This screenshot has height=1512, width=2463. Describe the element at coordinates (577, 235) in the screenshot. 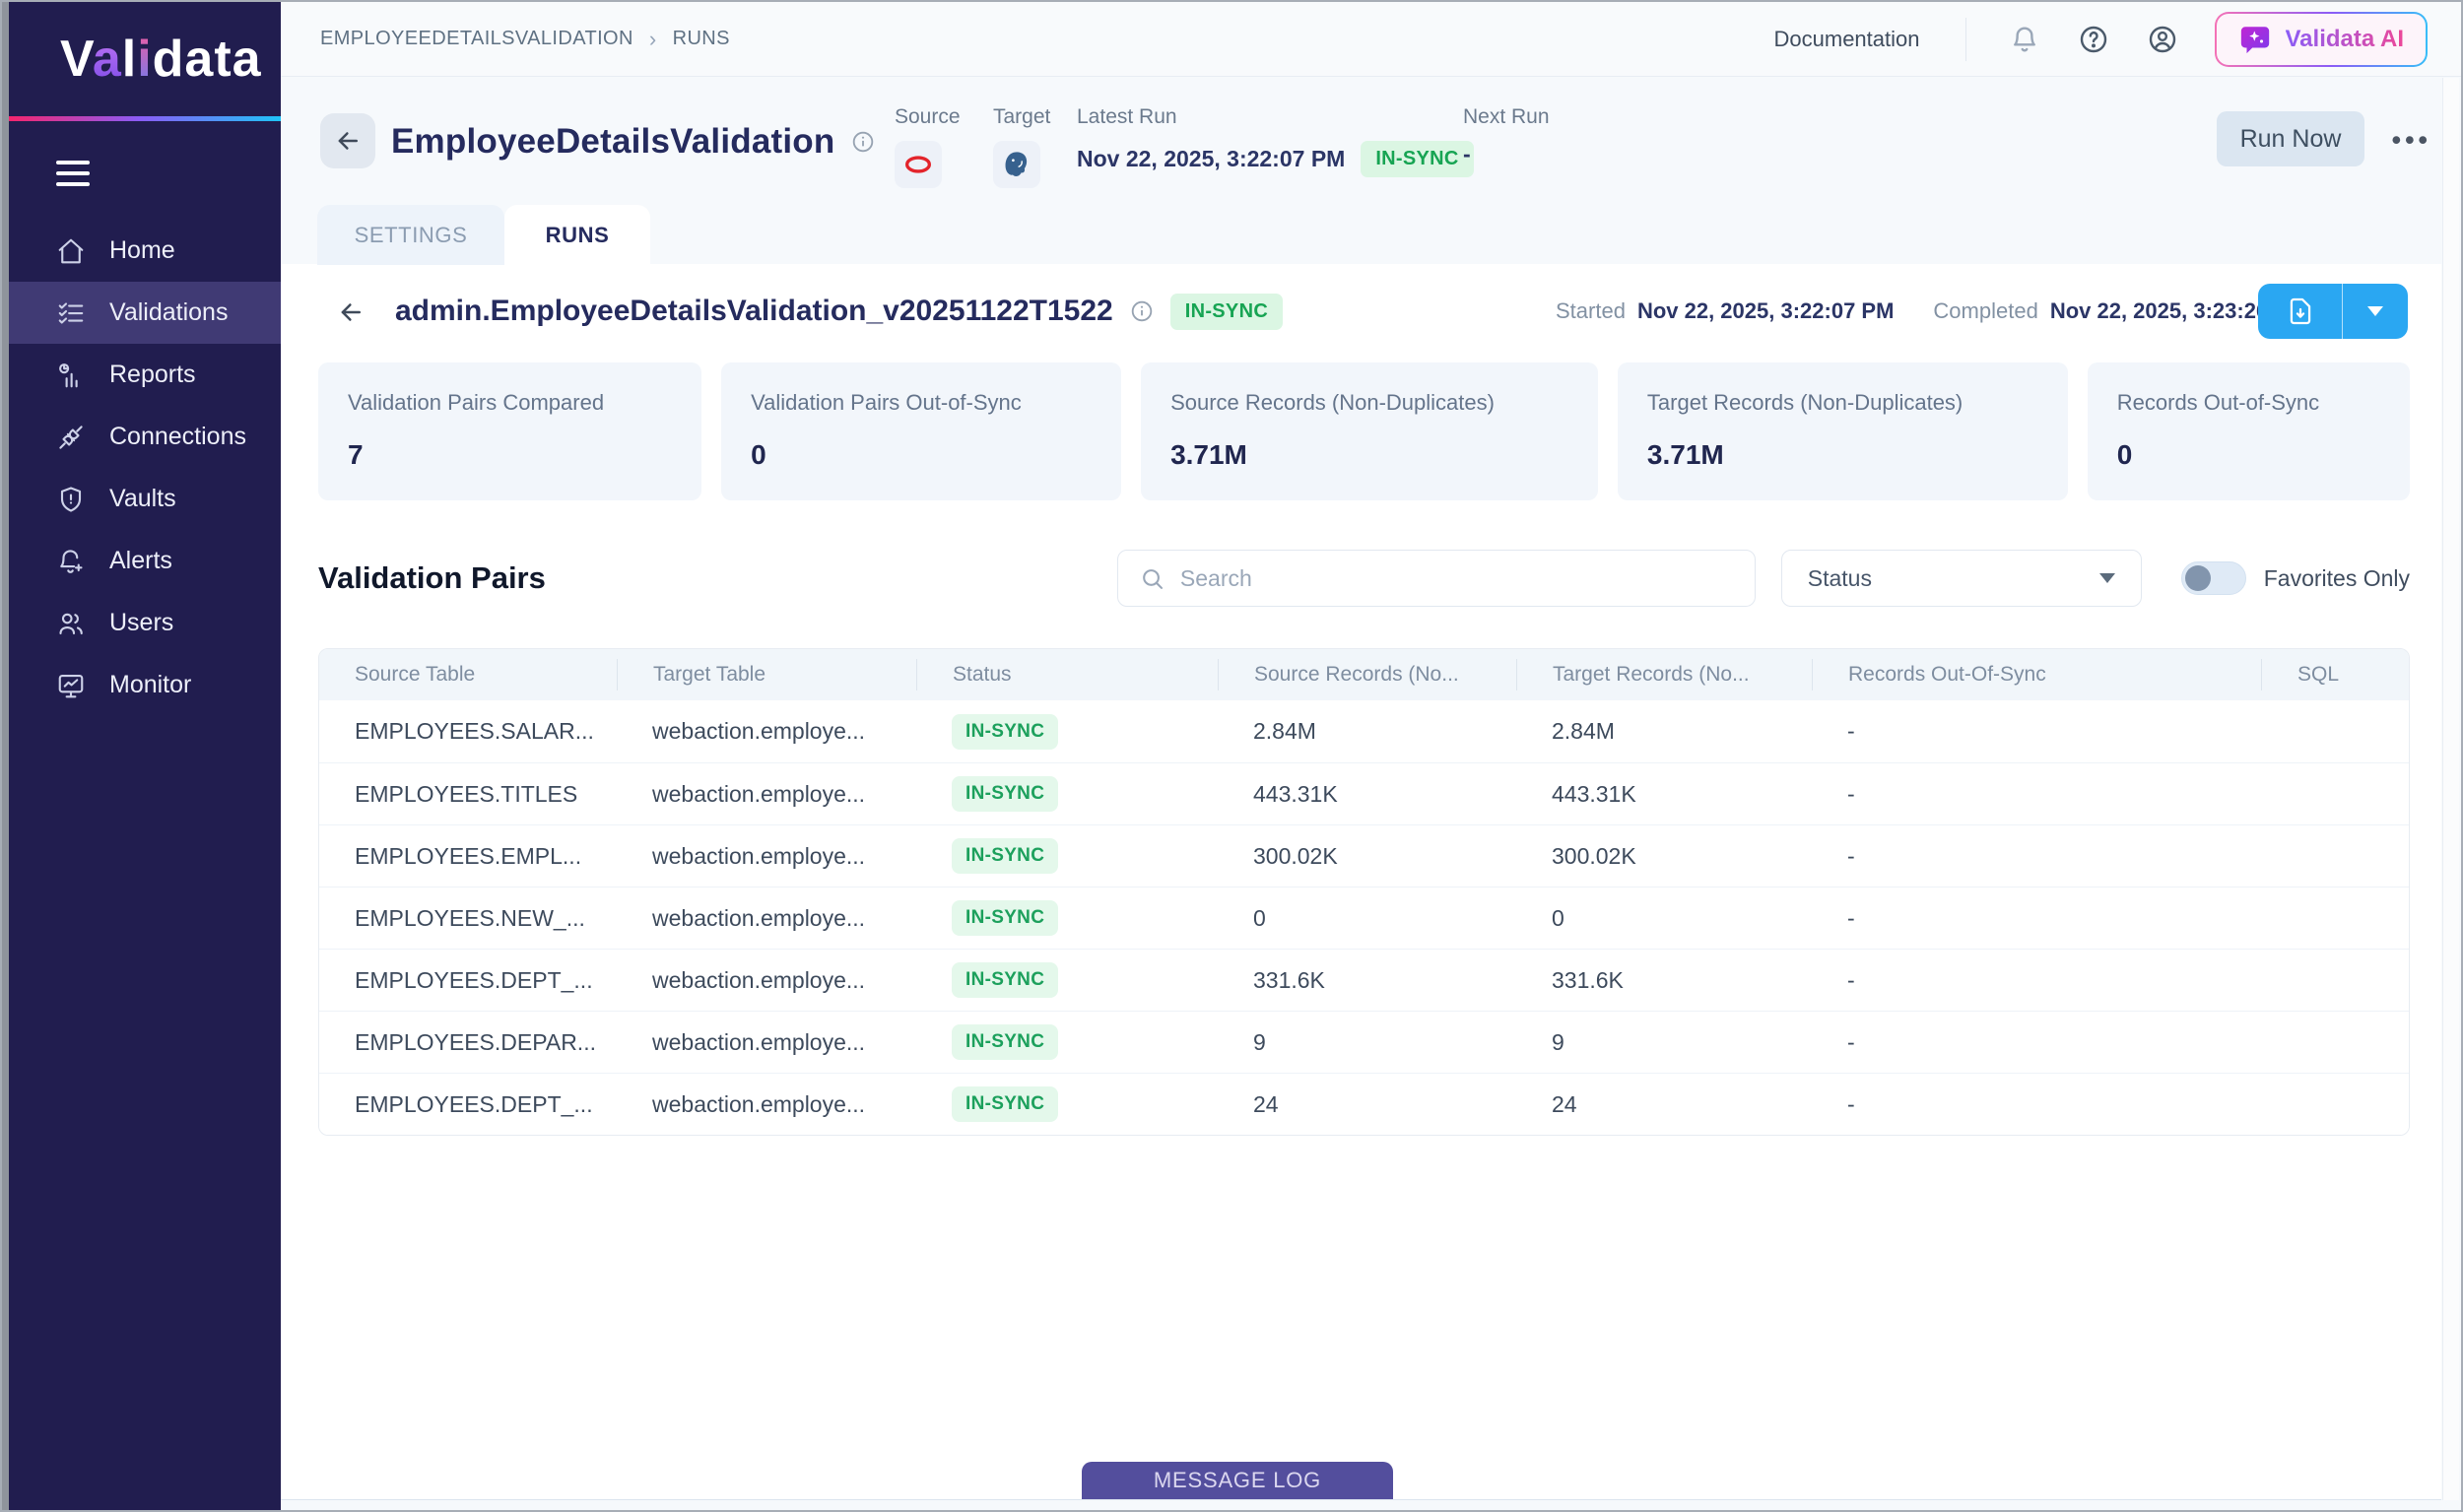

I see `tab-runs: RUNS` at that location.